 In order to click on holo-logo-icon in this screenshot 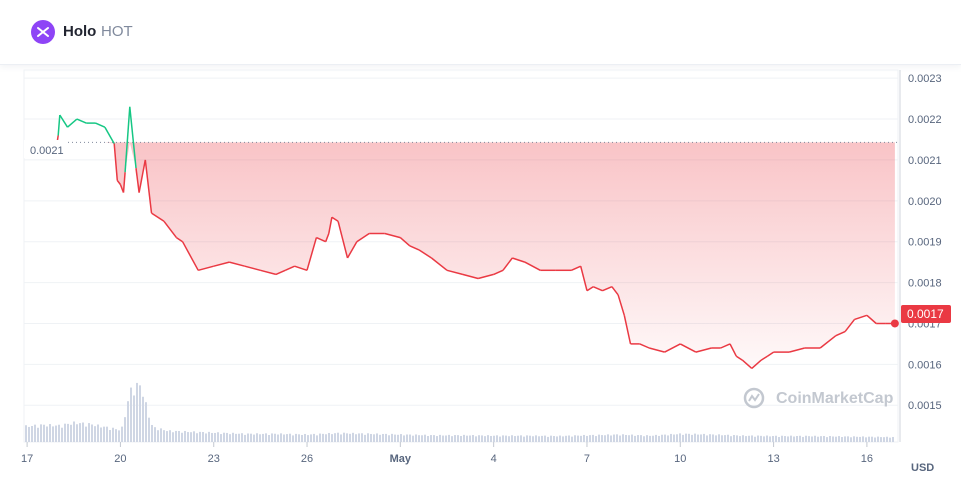, I will do `click(43, 32)`.